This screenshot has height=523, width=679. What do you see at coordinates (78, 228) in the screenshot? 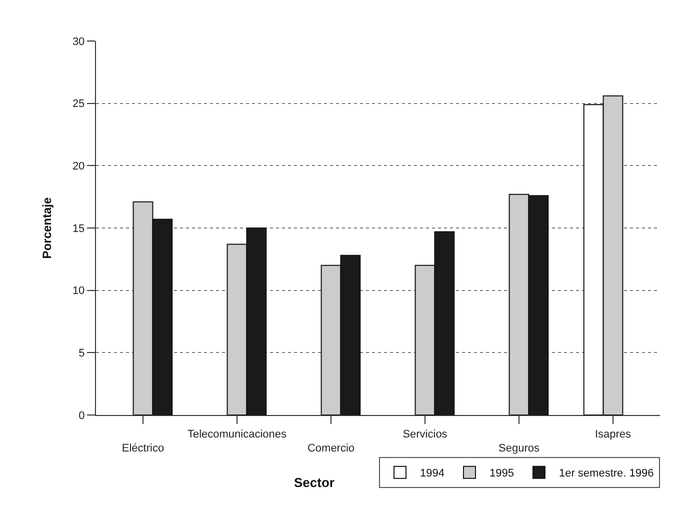
I see `y-tick-label: 15` at bounding box center [78, 228].